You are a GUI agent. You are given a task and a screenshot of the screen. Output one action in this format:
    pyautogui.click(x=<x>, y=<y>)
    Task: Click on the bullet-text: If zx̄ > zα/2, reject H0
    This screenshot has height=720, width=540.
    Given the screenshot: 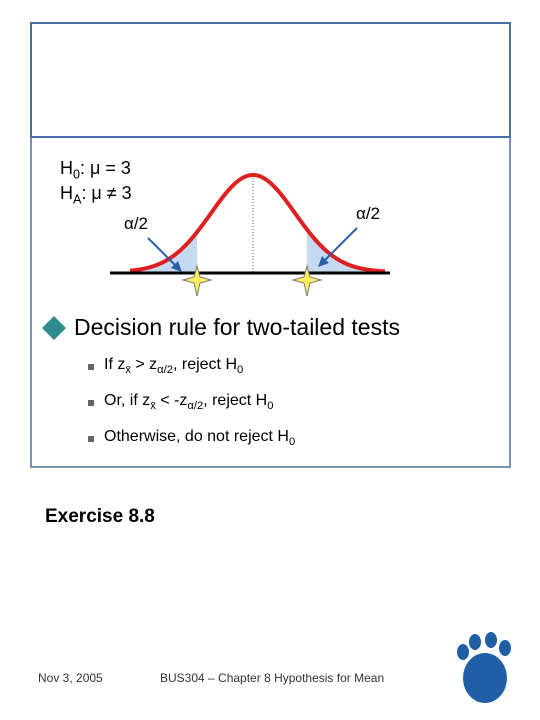 What is the action you would take?
    pyautogui.click(x=173, y=366)
    